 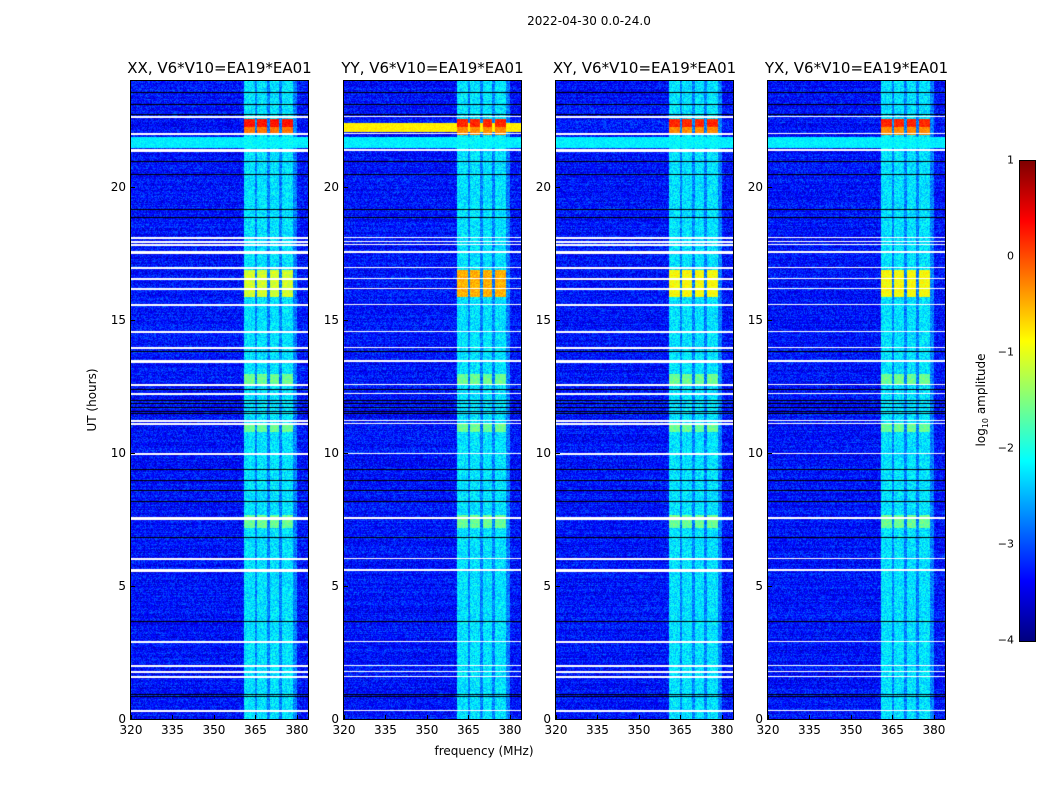 What do you see at coordinates (543, 187) in the screenshot?
I see `y-tick-label-2-4: 20` at bounding box center [543, 187].